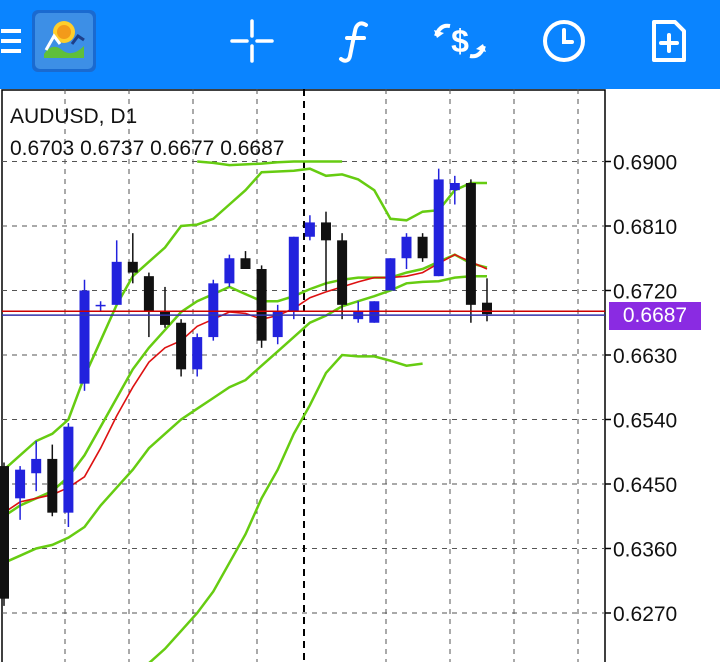 The image size is (720, 662). I want to click on ohlc-readout: 0.6703 0.6737 0.6677 0.6687, so click(147, 148).